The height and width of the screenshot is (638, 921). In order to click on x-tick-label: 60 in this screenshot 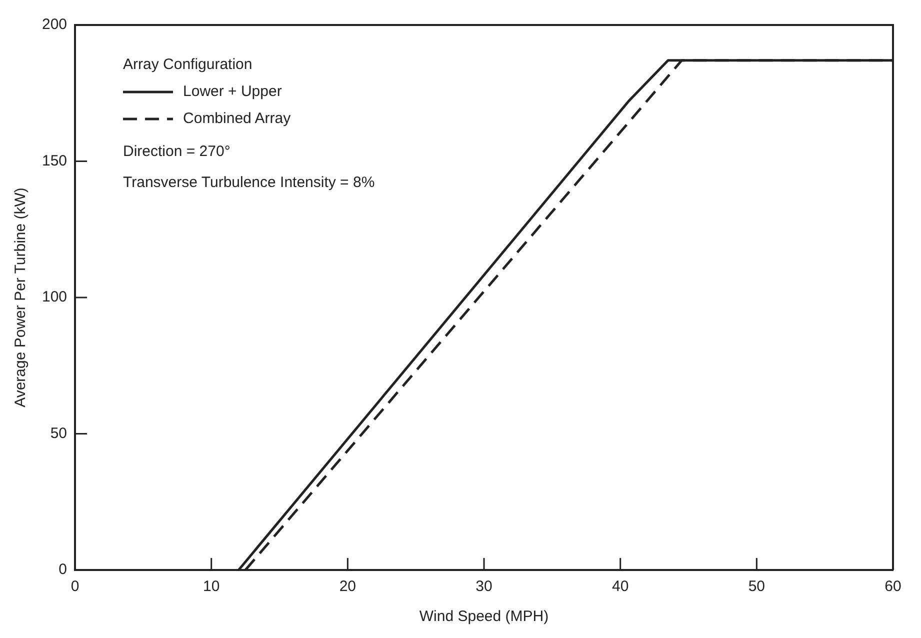, I will do `click(893, 587)`.